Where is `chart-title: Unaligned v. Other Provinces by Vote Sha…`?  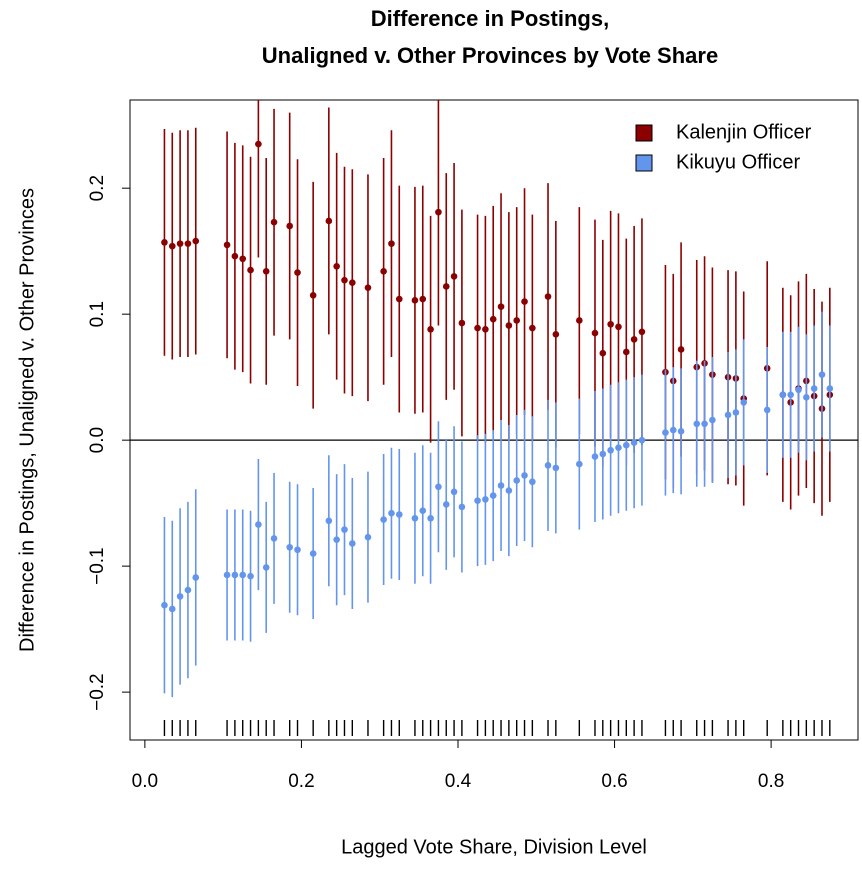 chart-title: Unaligned v. Other Provinces by Vote Sha… is located at coordinates (490, 55).